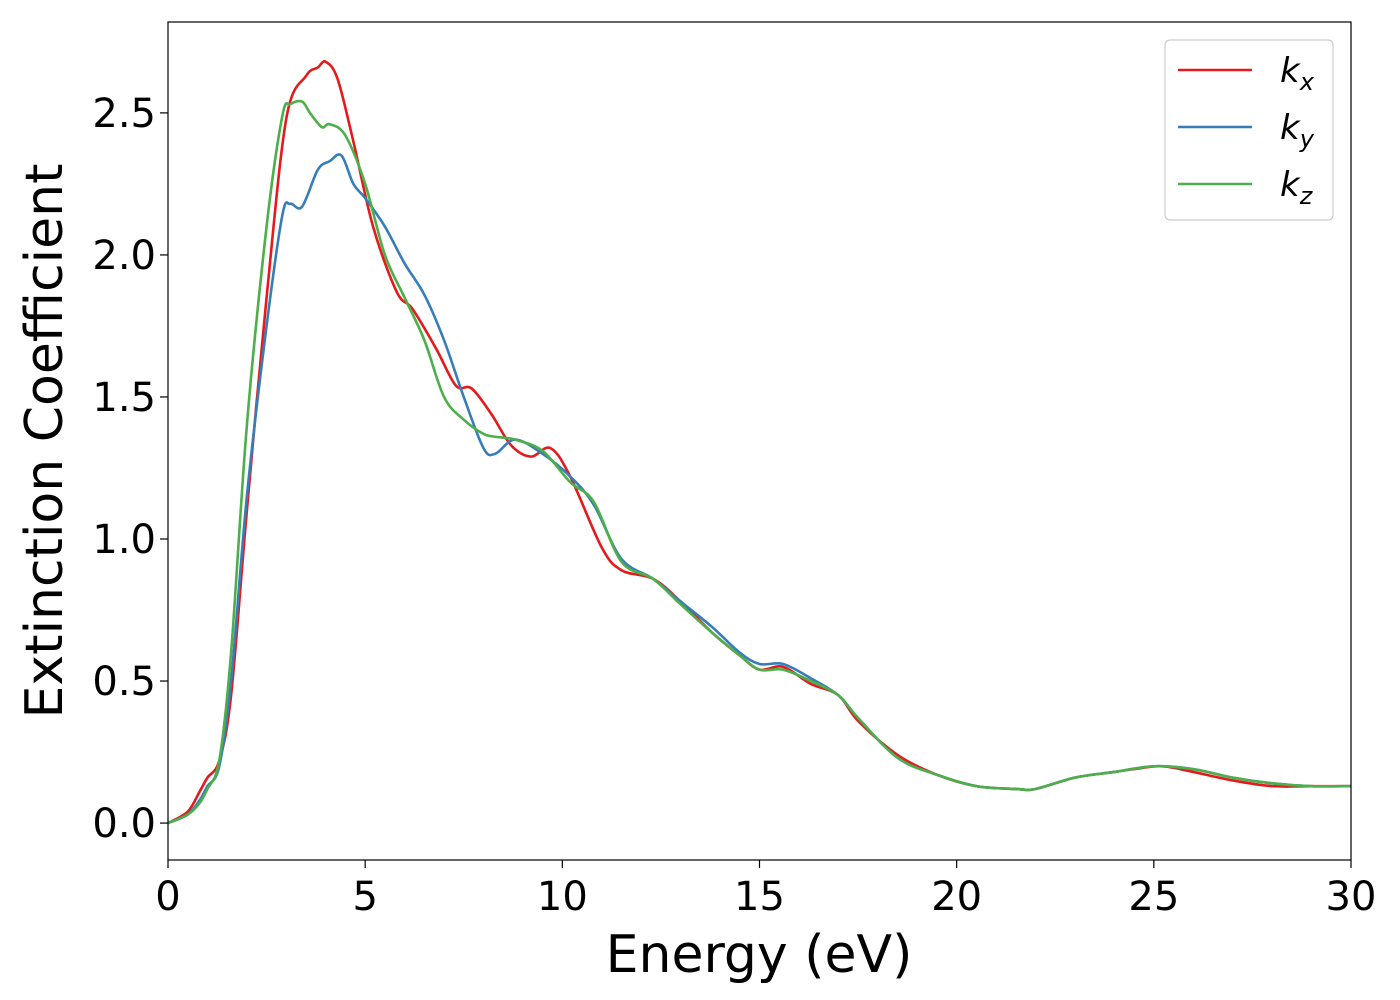 The height and width of the screenshot is (1000, 1400). Describe the element at coordinates (124, 540) in the screenshot. I see `y-tick-label: 1.0` at that location.